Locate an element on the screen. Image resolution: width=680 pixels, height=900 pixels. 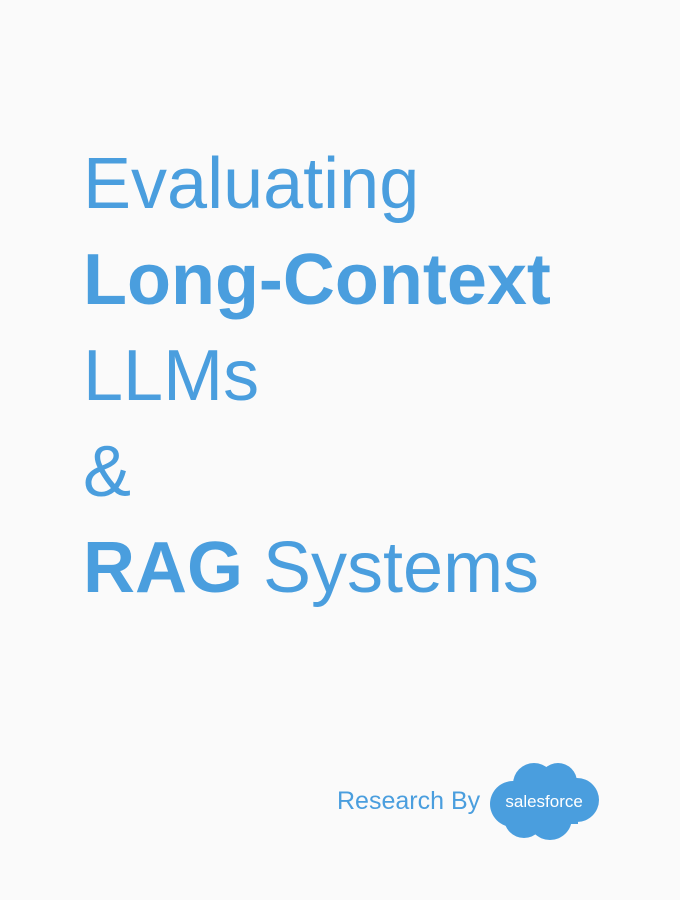
research-by-label: Research By is located at coordinates (409, 801).